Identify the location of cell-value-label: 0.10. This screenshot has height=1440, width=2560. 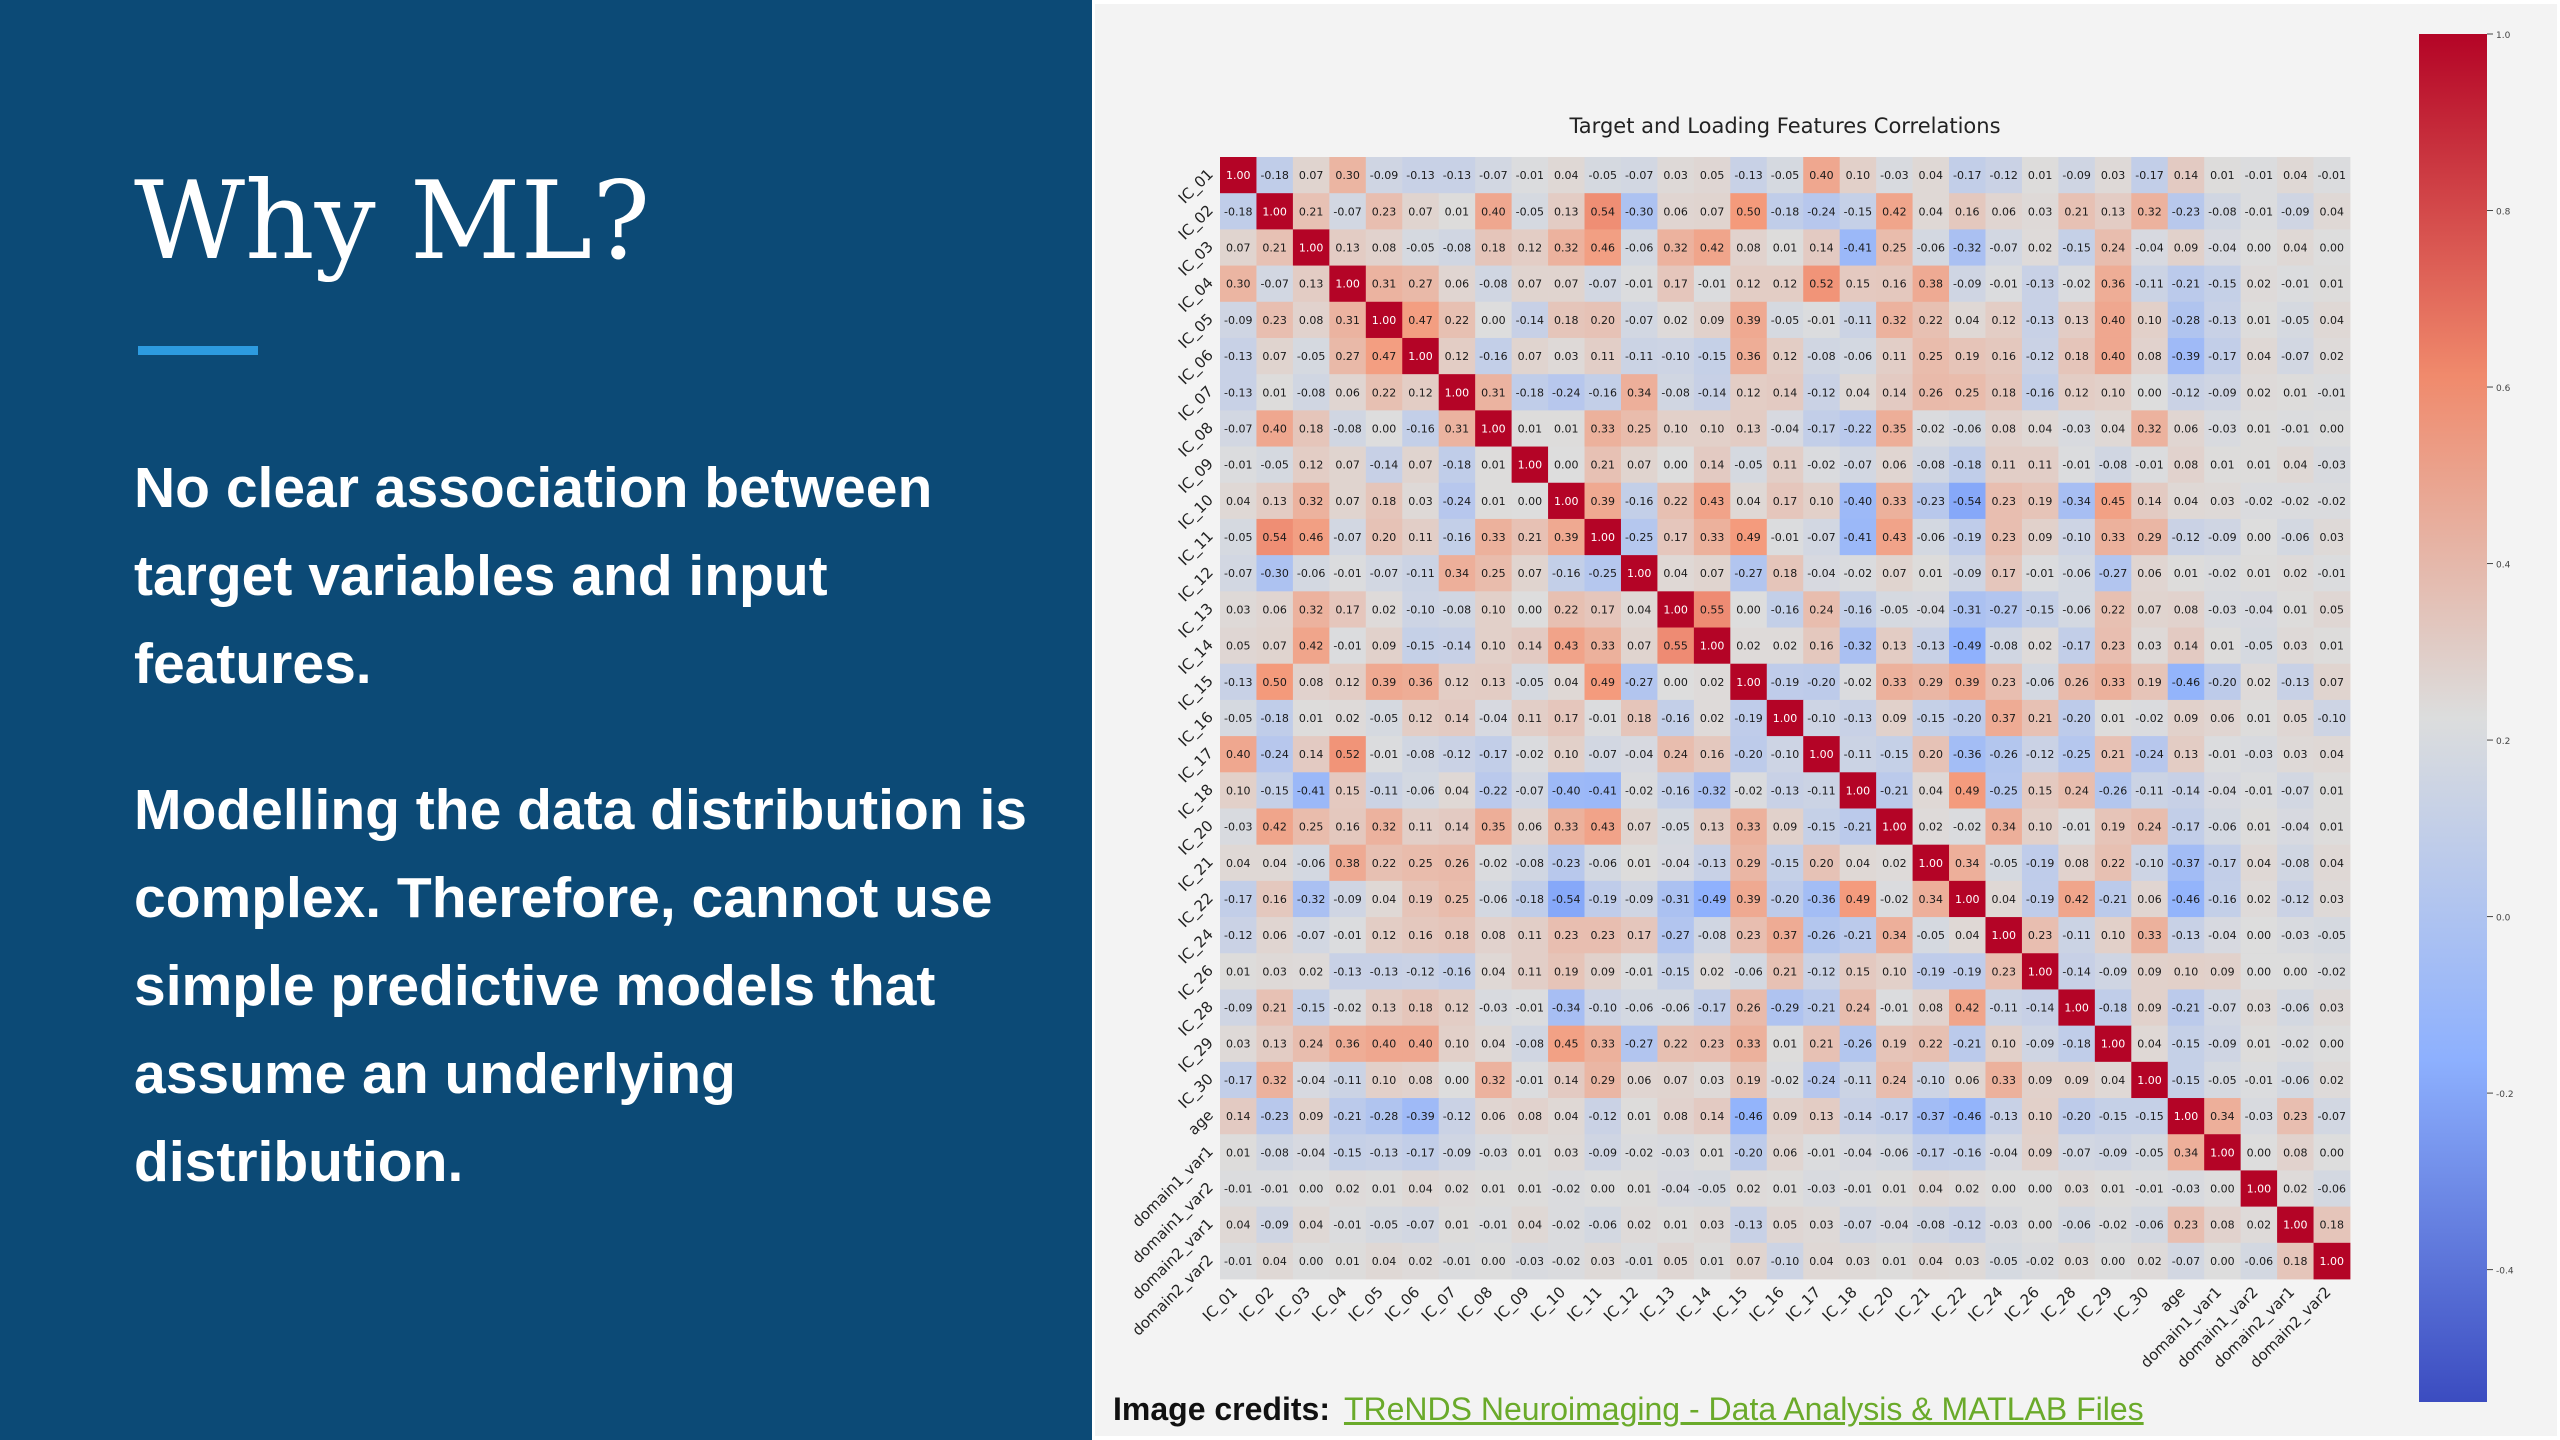
(1384, 1080).